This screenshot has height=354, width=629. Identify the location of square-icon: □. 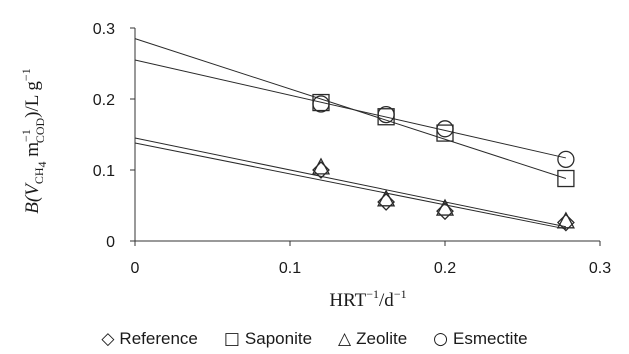
(231, 338).